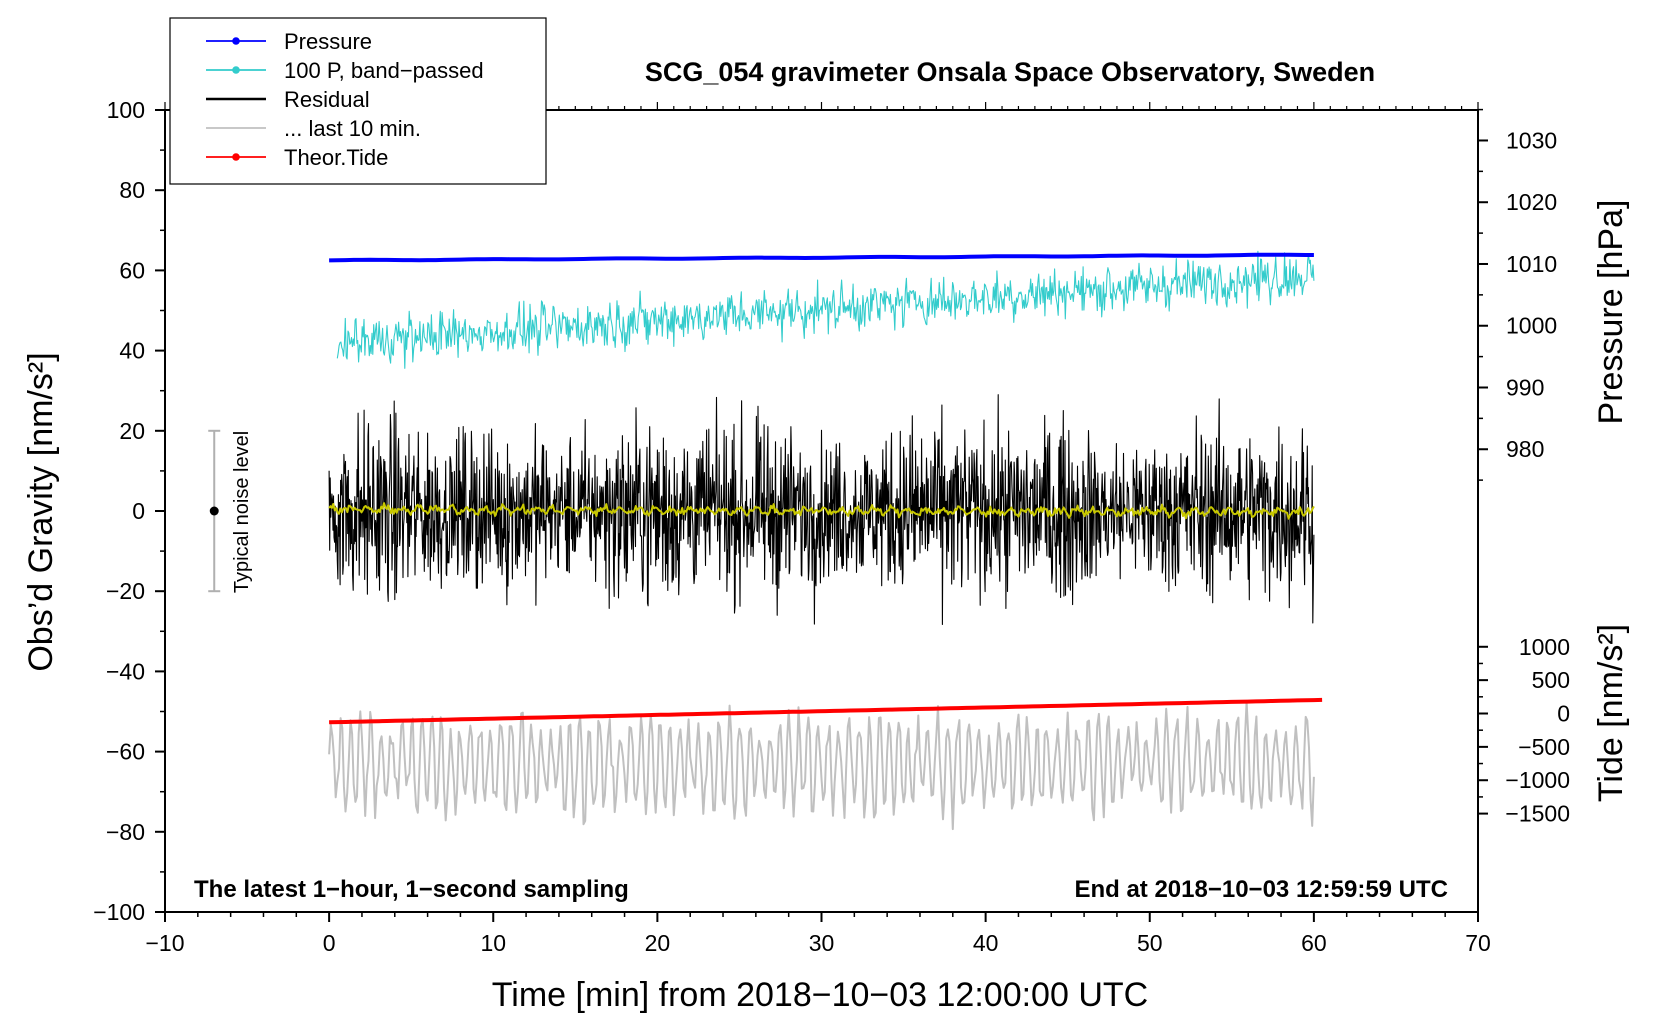  Describe the element at coordinates (1531, 326) in the screenshot. I see `pressure-tick-label: 1000` at that location.